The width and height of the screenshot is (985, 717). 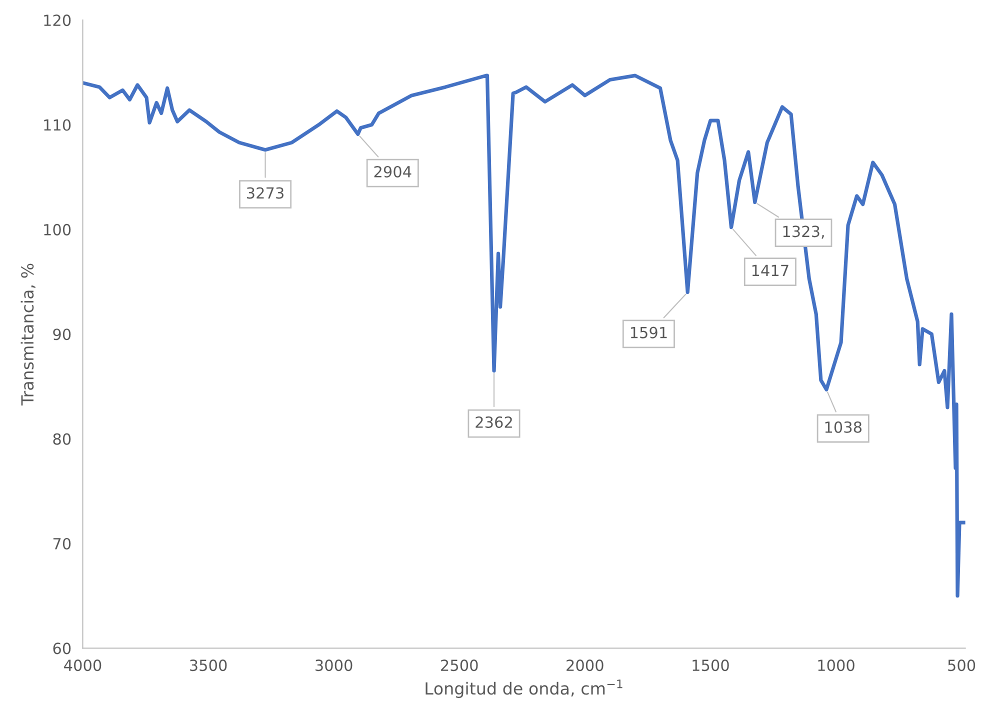 What do you see at coordinates (62, 439) in the screenshot?
I see `y-tick-label: 80` at bounding box center [62, 439].